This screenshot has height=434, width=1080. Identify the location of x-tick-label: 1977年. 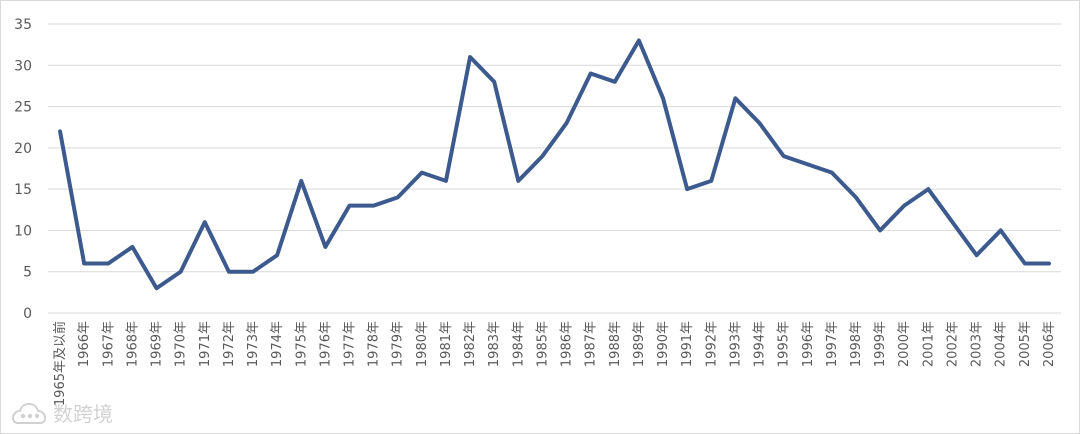
(349, 344).